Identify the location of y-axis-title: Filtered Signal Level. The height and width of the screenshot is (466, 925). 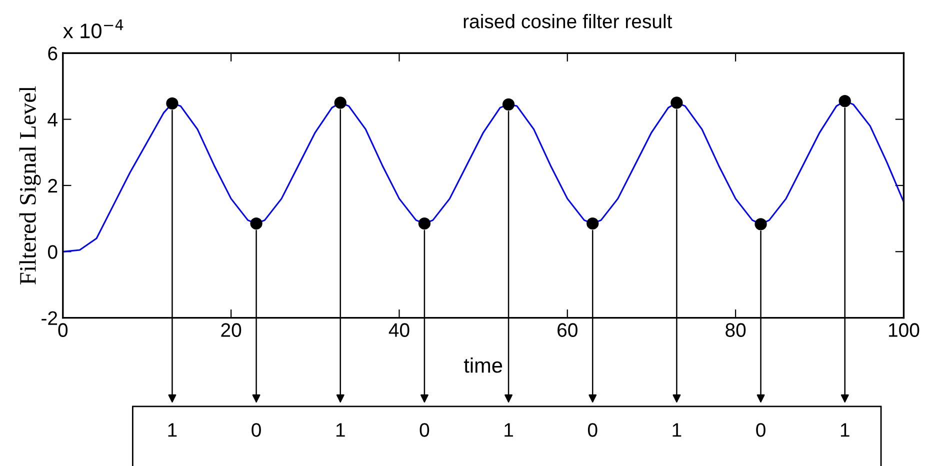
(30, 185).